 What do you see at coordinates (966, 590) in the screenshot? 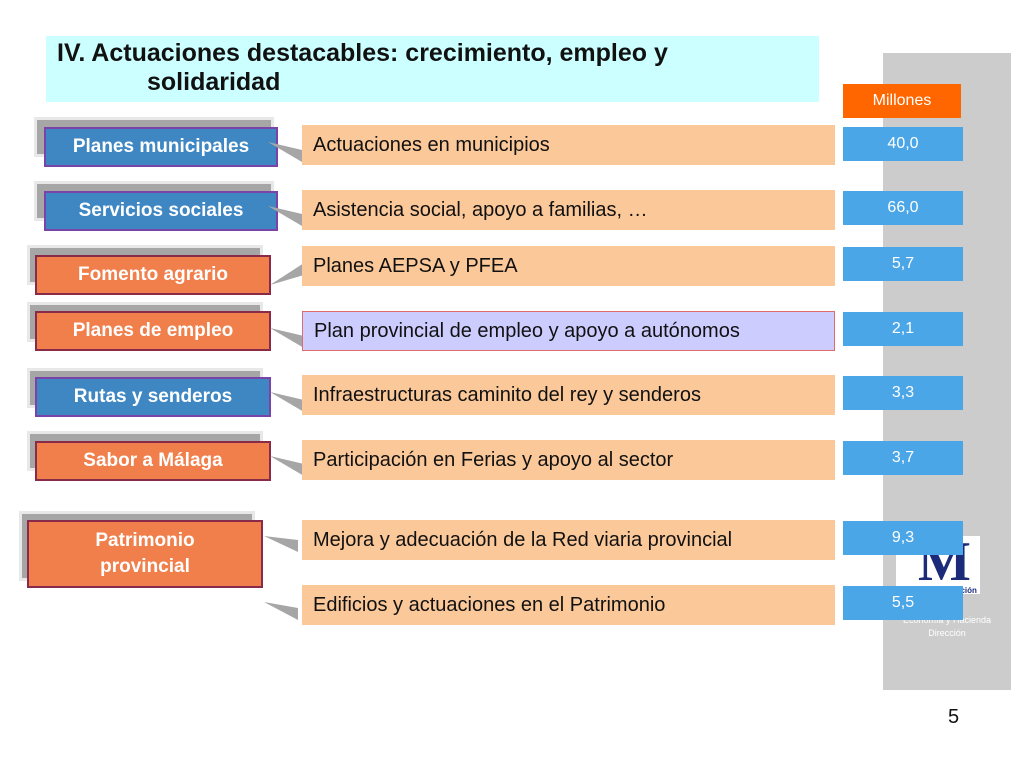
I see `logo-text-fragment: ación` at bounding box center [966, 590].